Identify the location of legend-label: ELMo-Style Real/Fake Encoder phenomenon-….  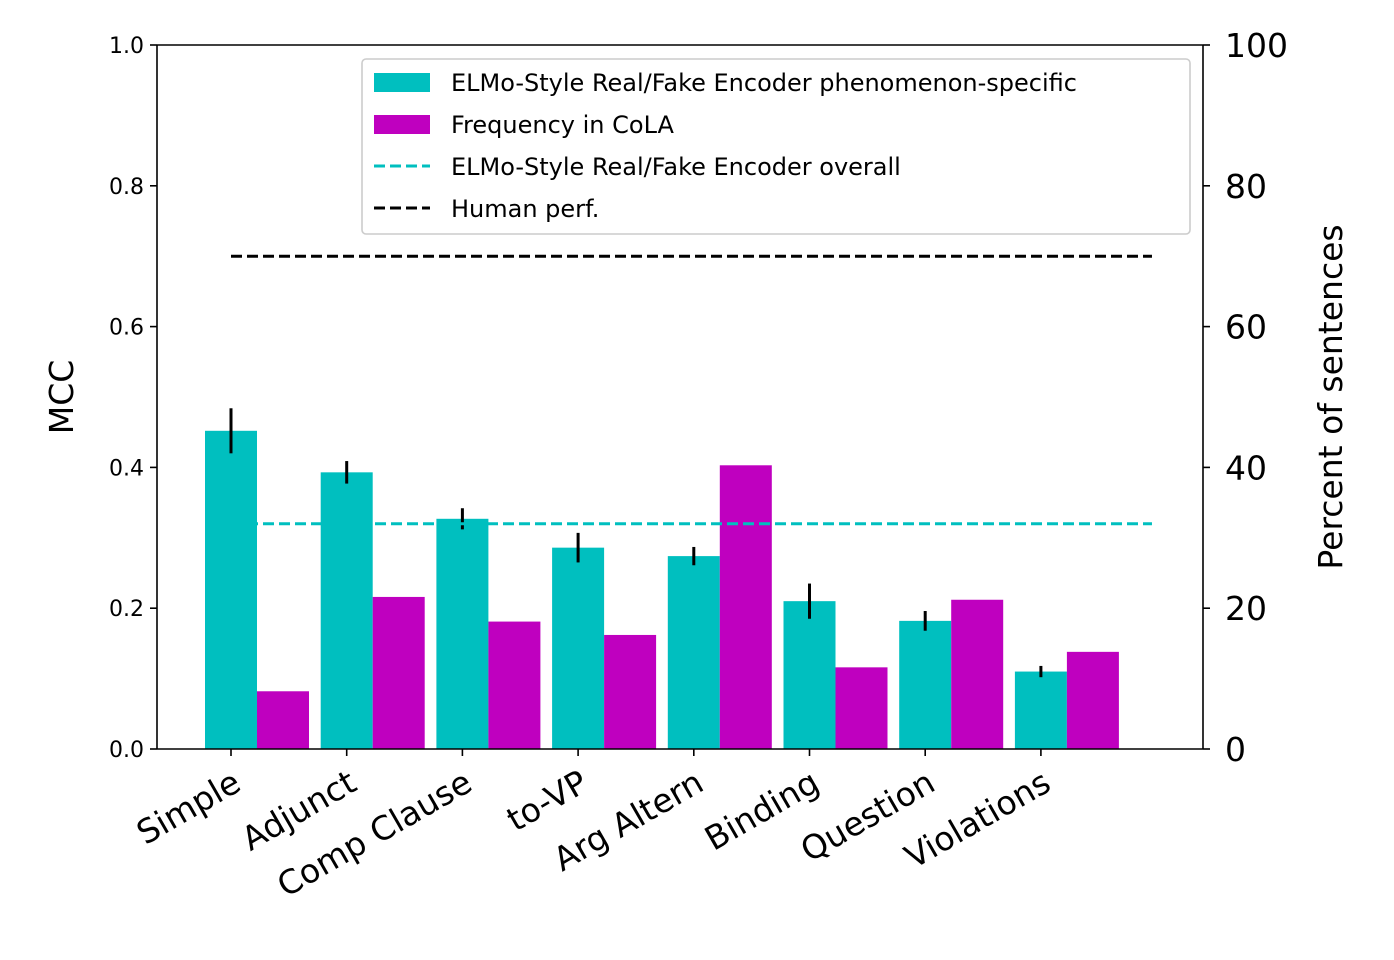
(764, 83).